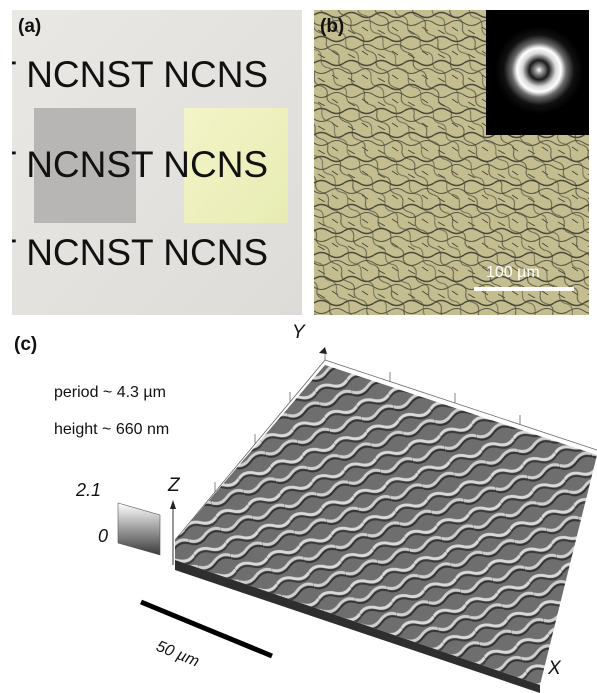  Describe the element at coordinates (112, 429) in the screenshot. I see `height-annotation: height ~ 660 nm` at that location.